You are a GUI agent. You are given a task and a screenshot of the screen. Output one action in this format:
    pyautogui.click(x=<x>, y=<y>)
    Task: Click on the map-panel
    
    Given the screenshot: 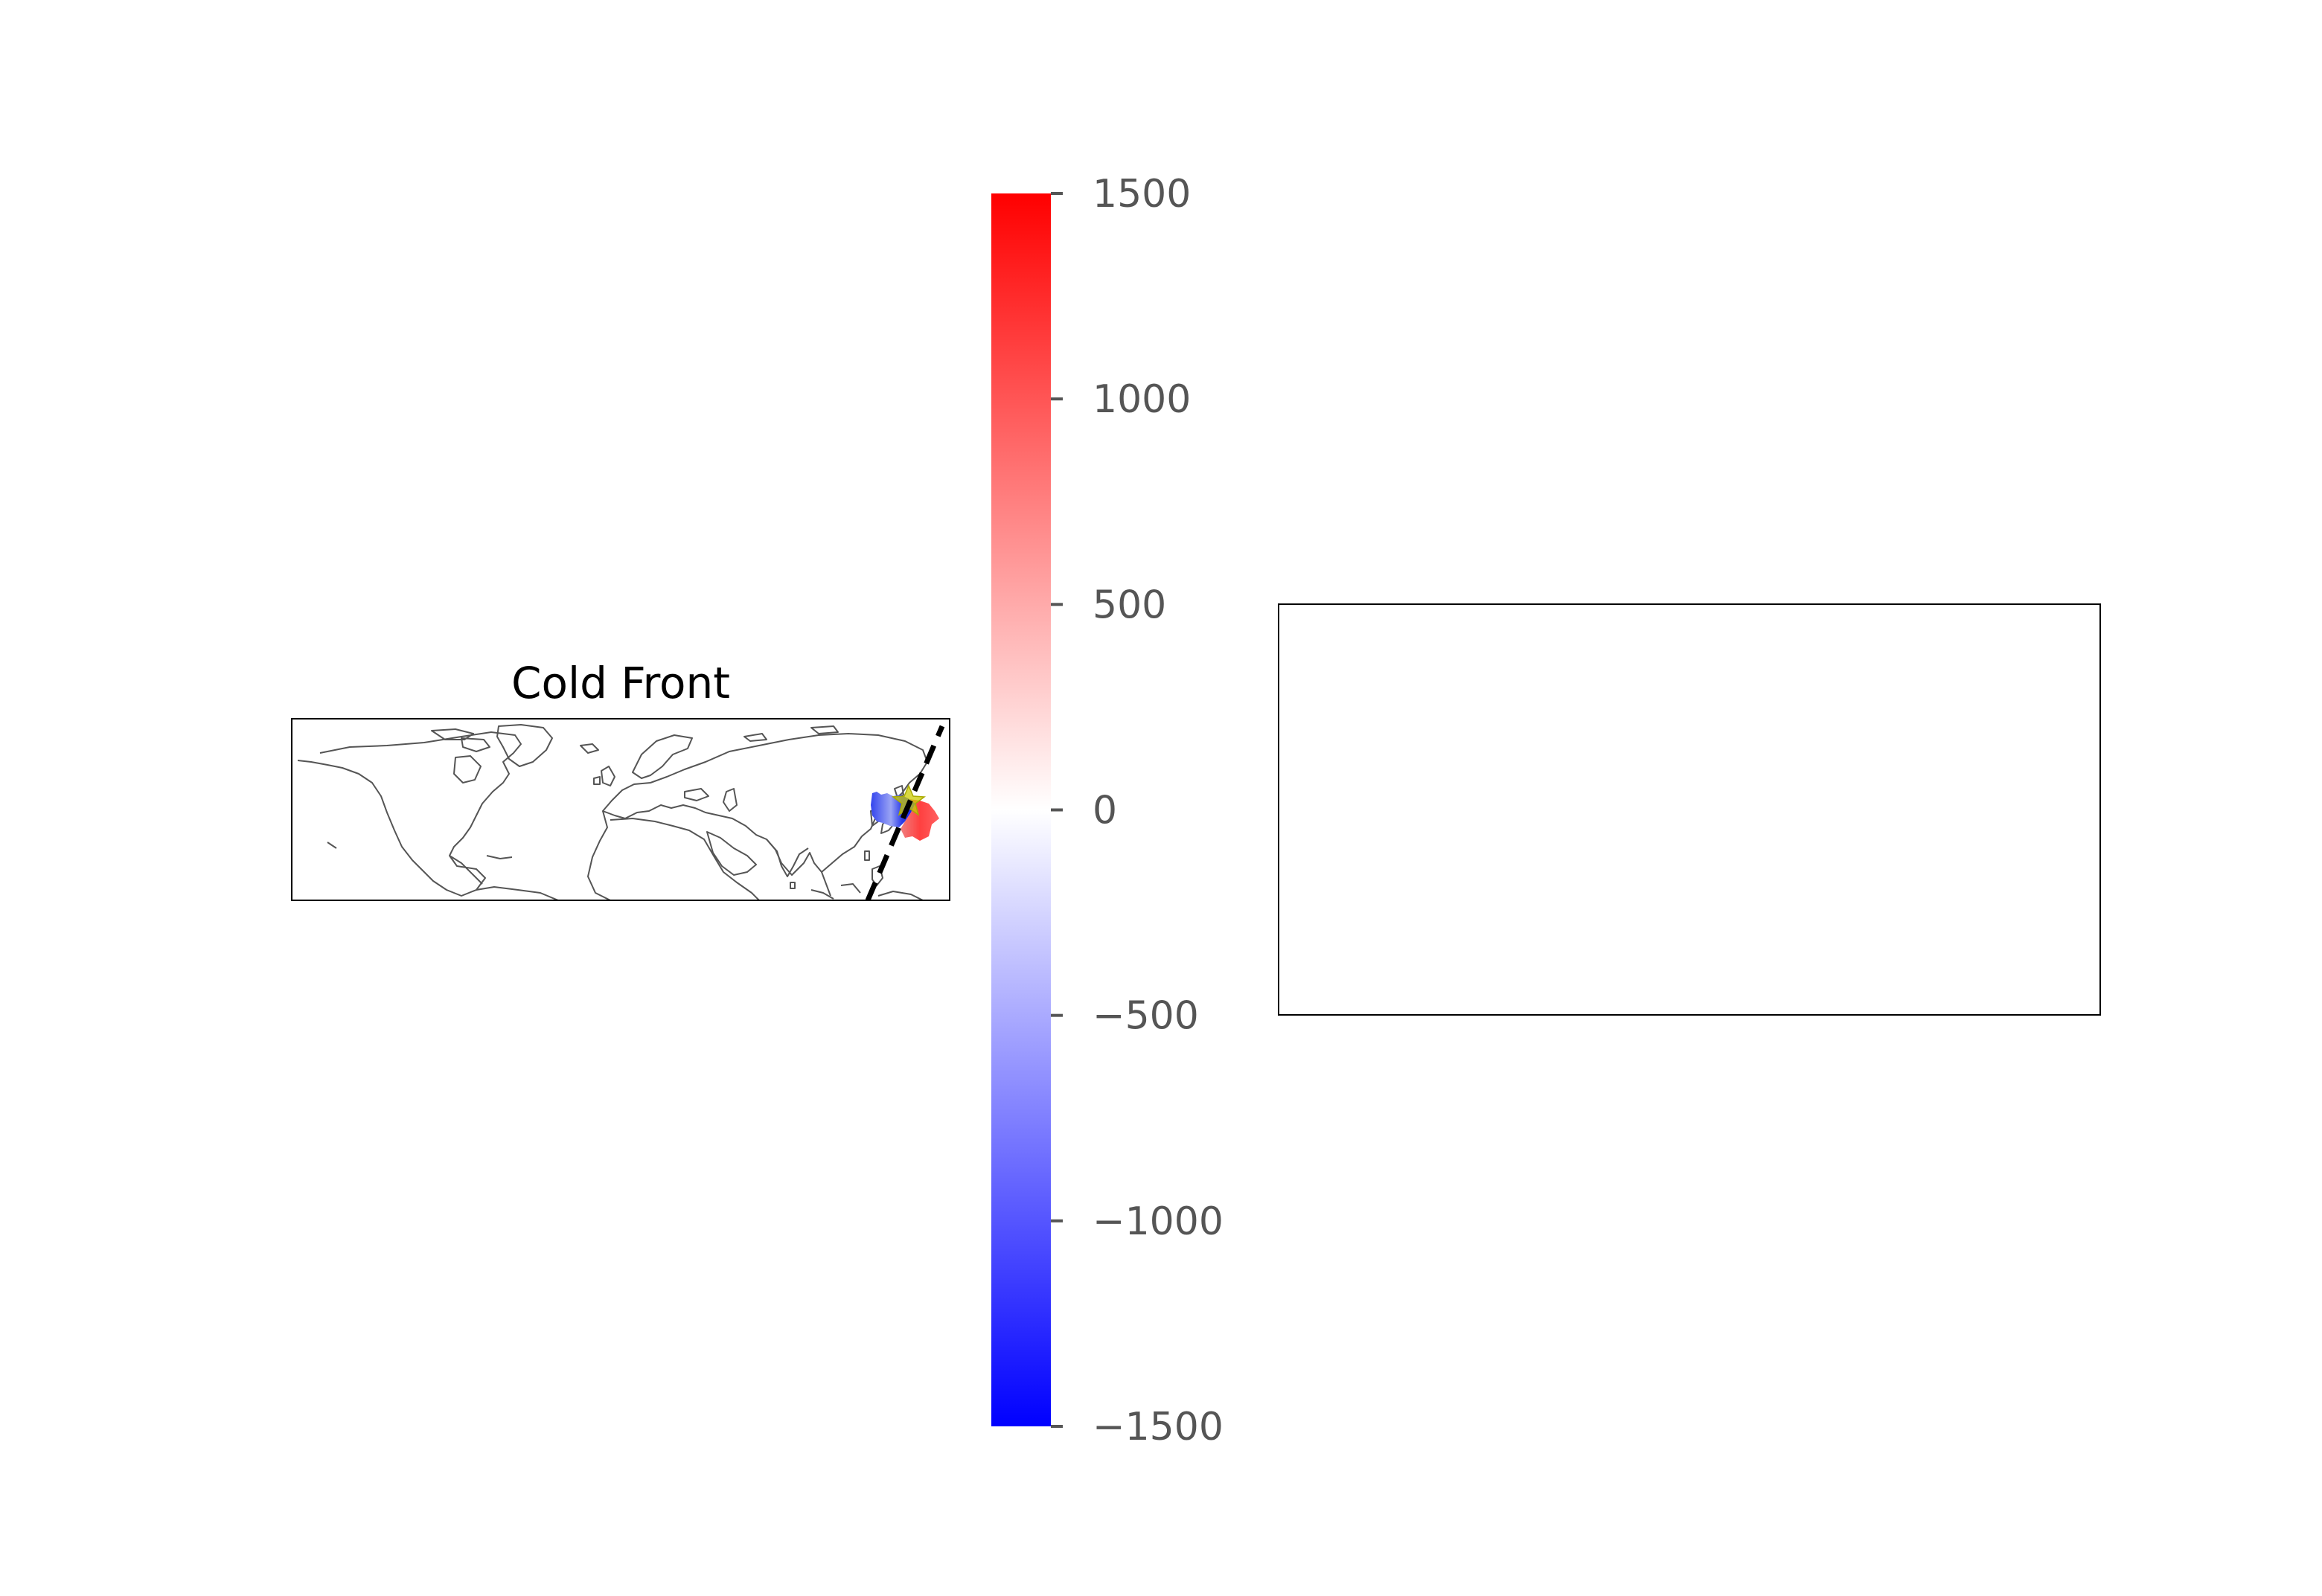 What is the action you would take?
    pyautogui.click(x=621, y=809)
    